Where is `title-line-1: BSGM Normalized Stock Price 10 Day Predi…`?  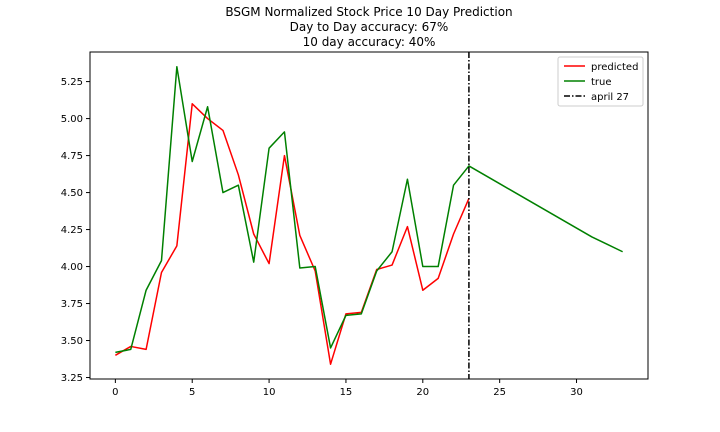 title-line-1: BSGM Normalized Stock Price 10 Day Predi… is located at coordinates (368, 12).